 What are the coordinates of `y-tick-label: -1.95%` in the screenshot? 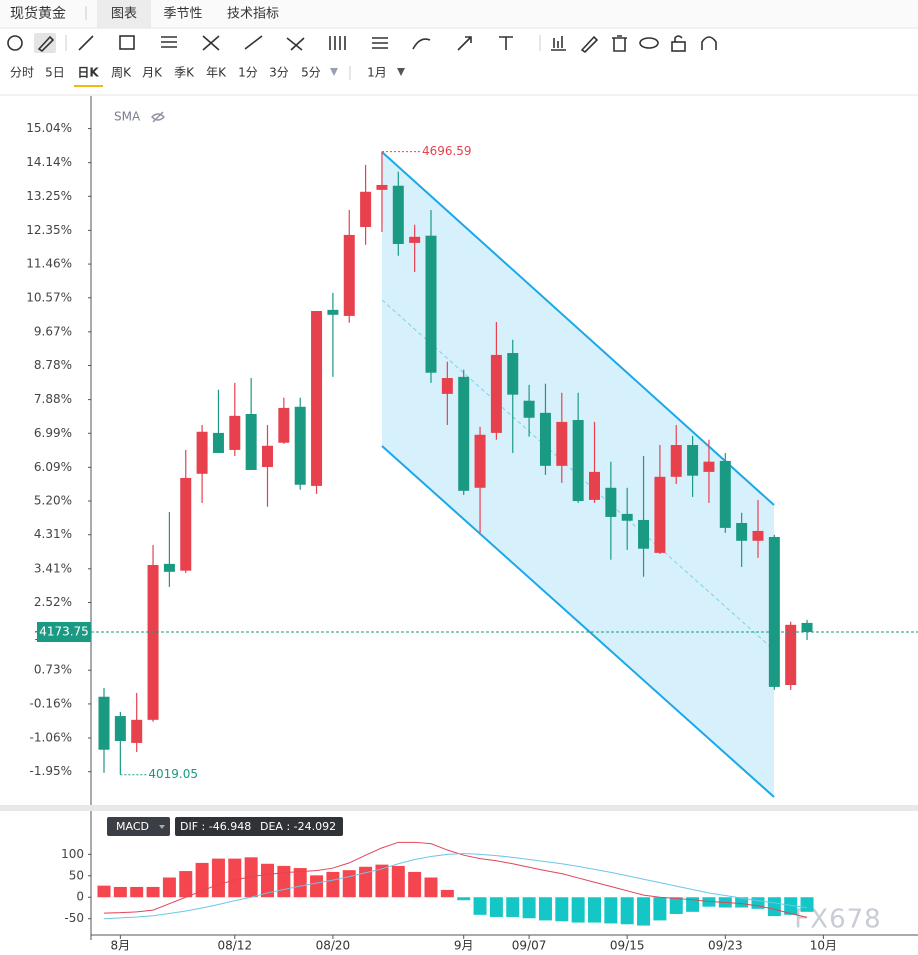 It's located at (51, 771).